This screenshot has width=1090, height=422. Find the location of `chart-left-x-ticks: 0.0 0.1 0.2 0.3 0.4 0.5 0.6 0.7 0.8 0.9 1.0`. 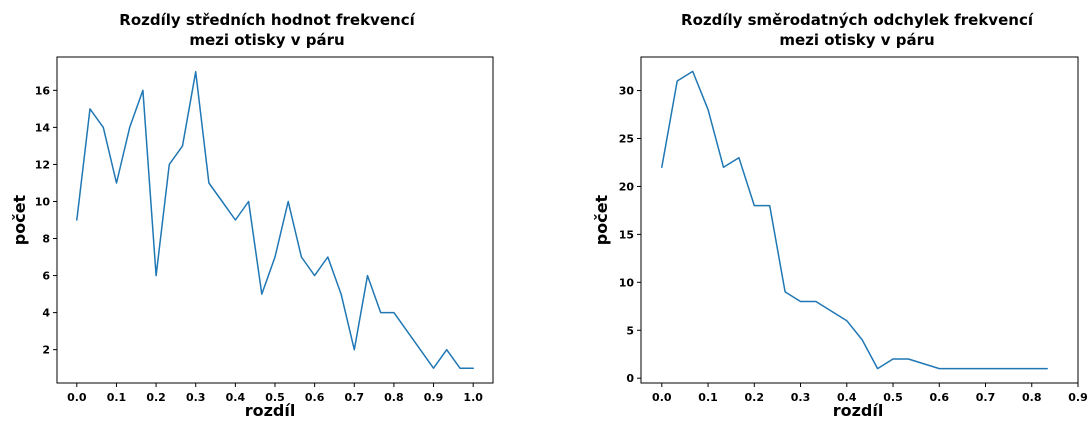

chart-left-x-ticks: 0.0 0.1 0.2 0.3 0.4 0.5 0.6 0.7 0.8 0.9 1.0 is located at coordinates (275, 393).